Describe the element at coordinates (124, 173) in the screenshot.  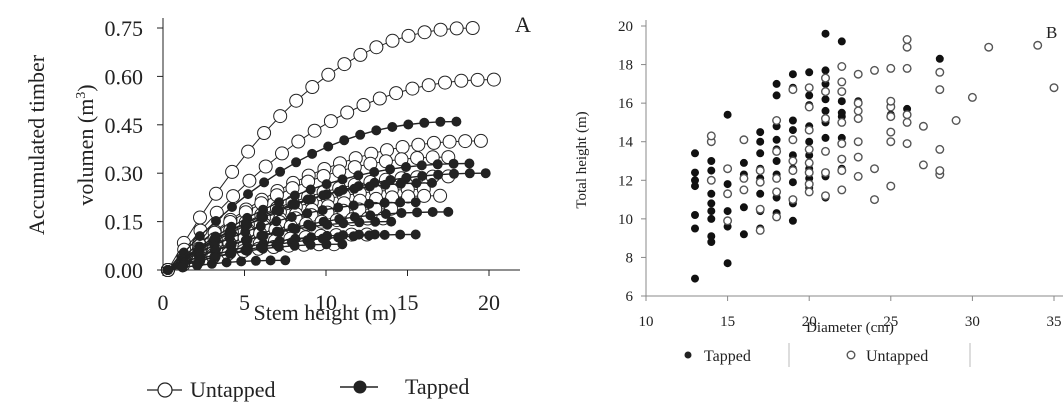
I see `panel-a-y-tick-label: 0.30` at that location.